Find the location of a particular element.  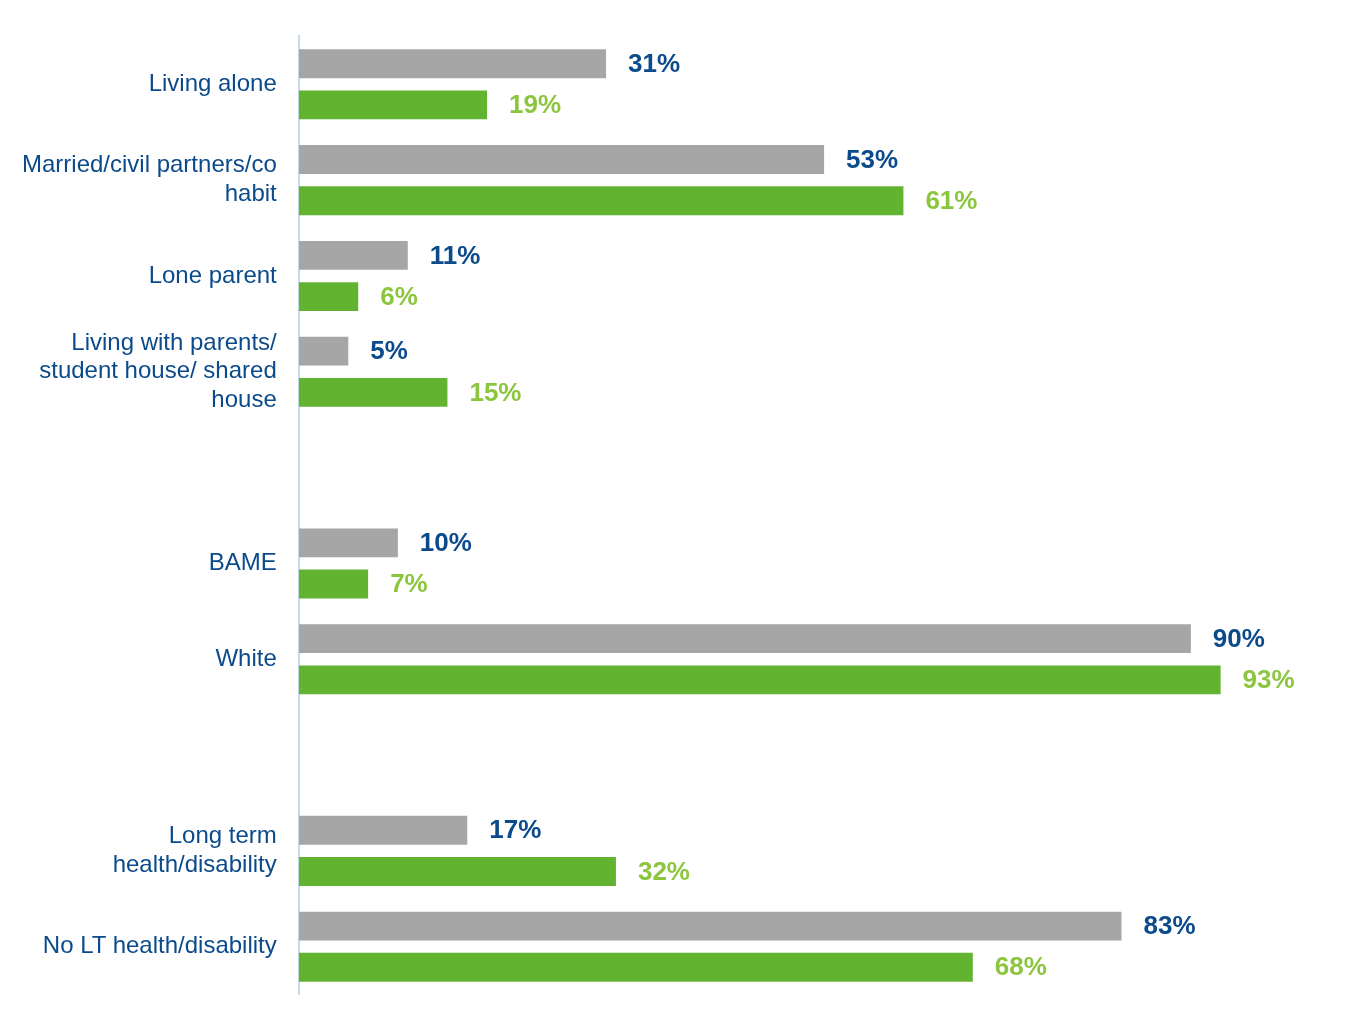

data-label: 90% is located at coordinates (1238, 637).